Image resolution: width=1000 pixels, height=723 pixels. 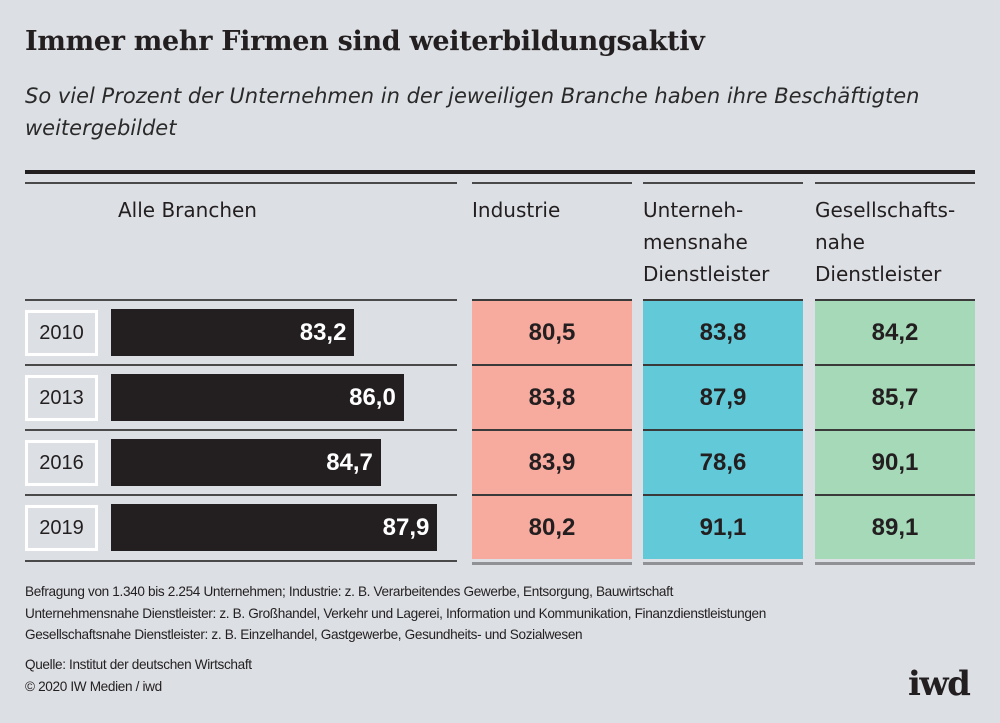 I want to click on column-header-line: Gesellschafts-, so click(x=885, y=210).